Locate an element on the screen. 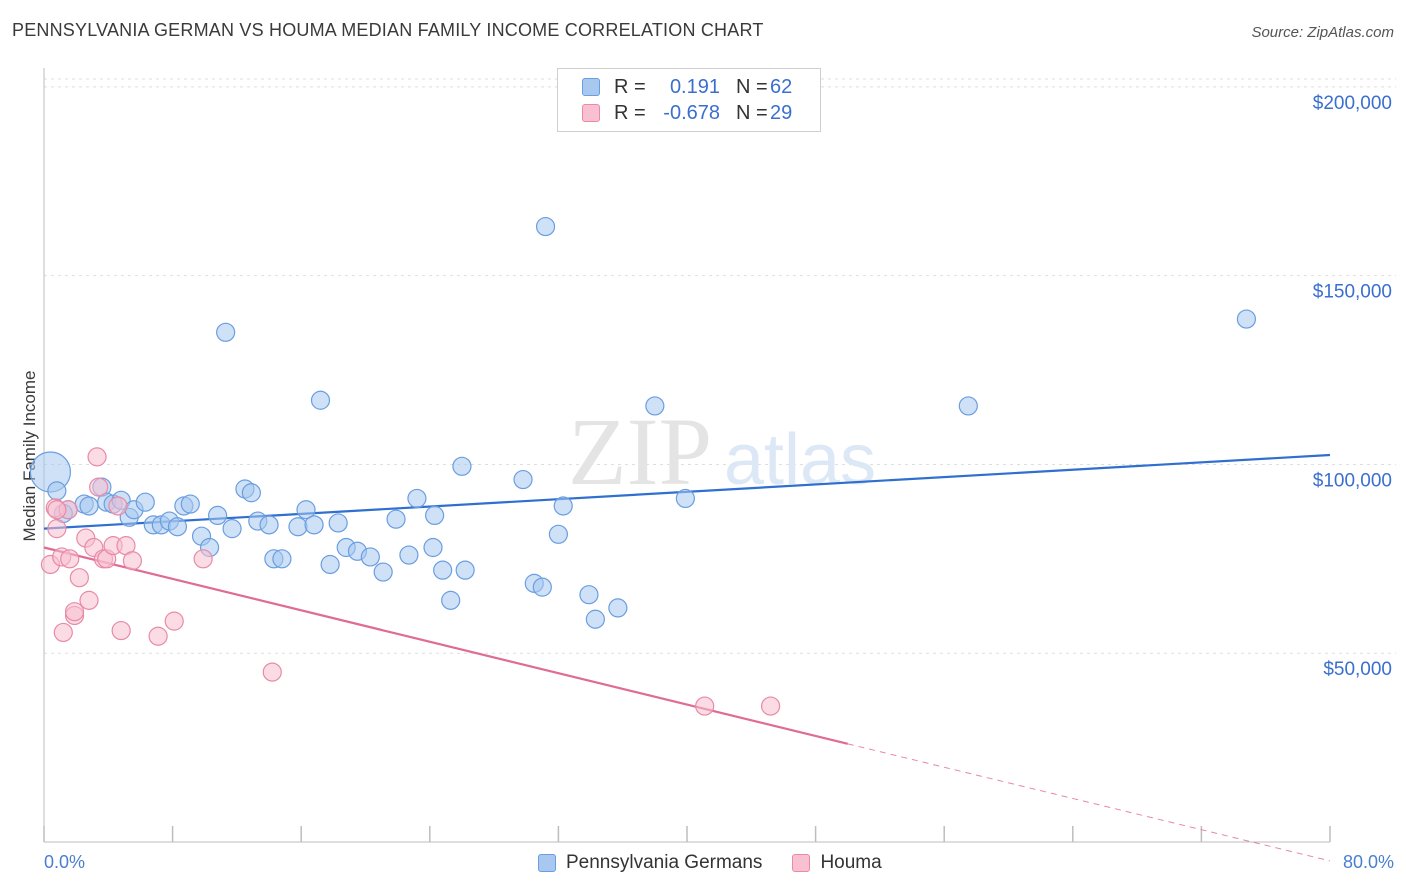 The image size is (1406, 892). watermark-zip: ZIP is located at coordinates (640, 451).